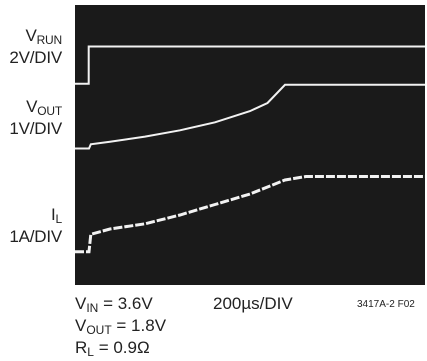  I want to click on condition-rl: RL = 0.9Ω, so click(120, 350).